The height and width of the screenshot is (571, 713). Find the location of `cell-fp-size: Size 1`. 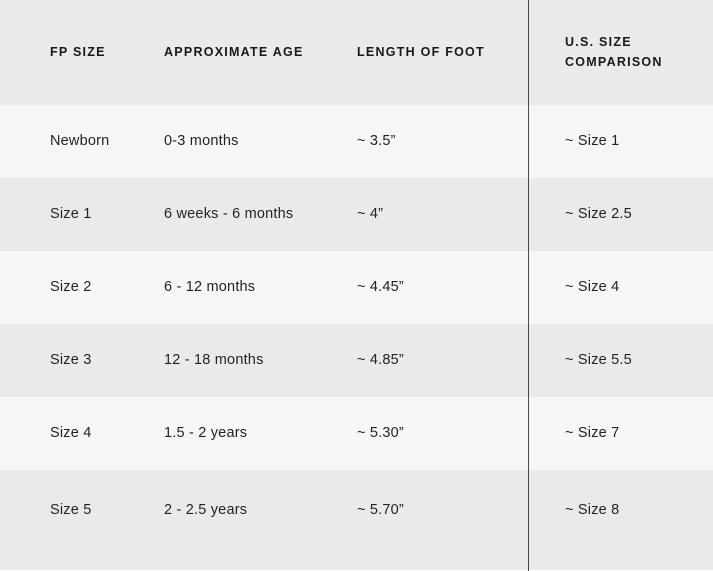

cell-fp-size: Size 1 is located at coordinates (71, 214).